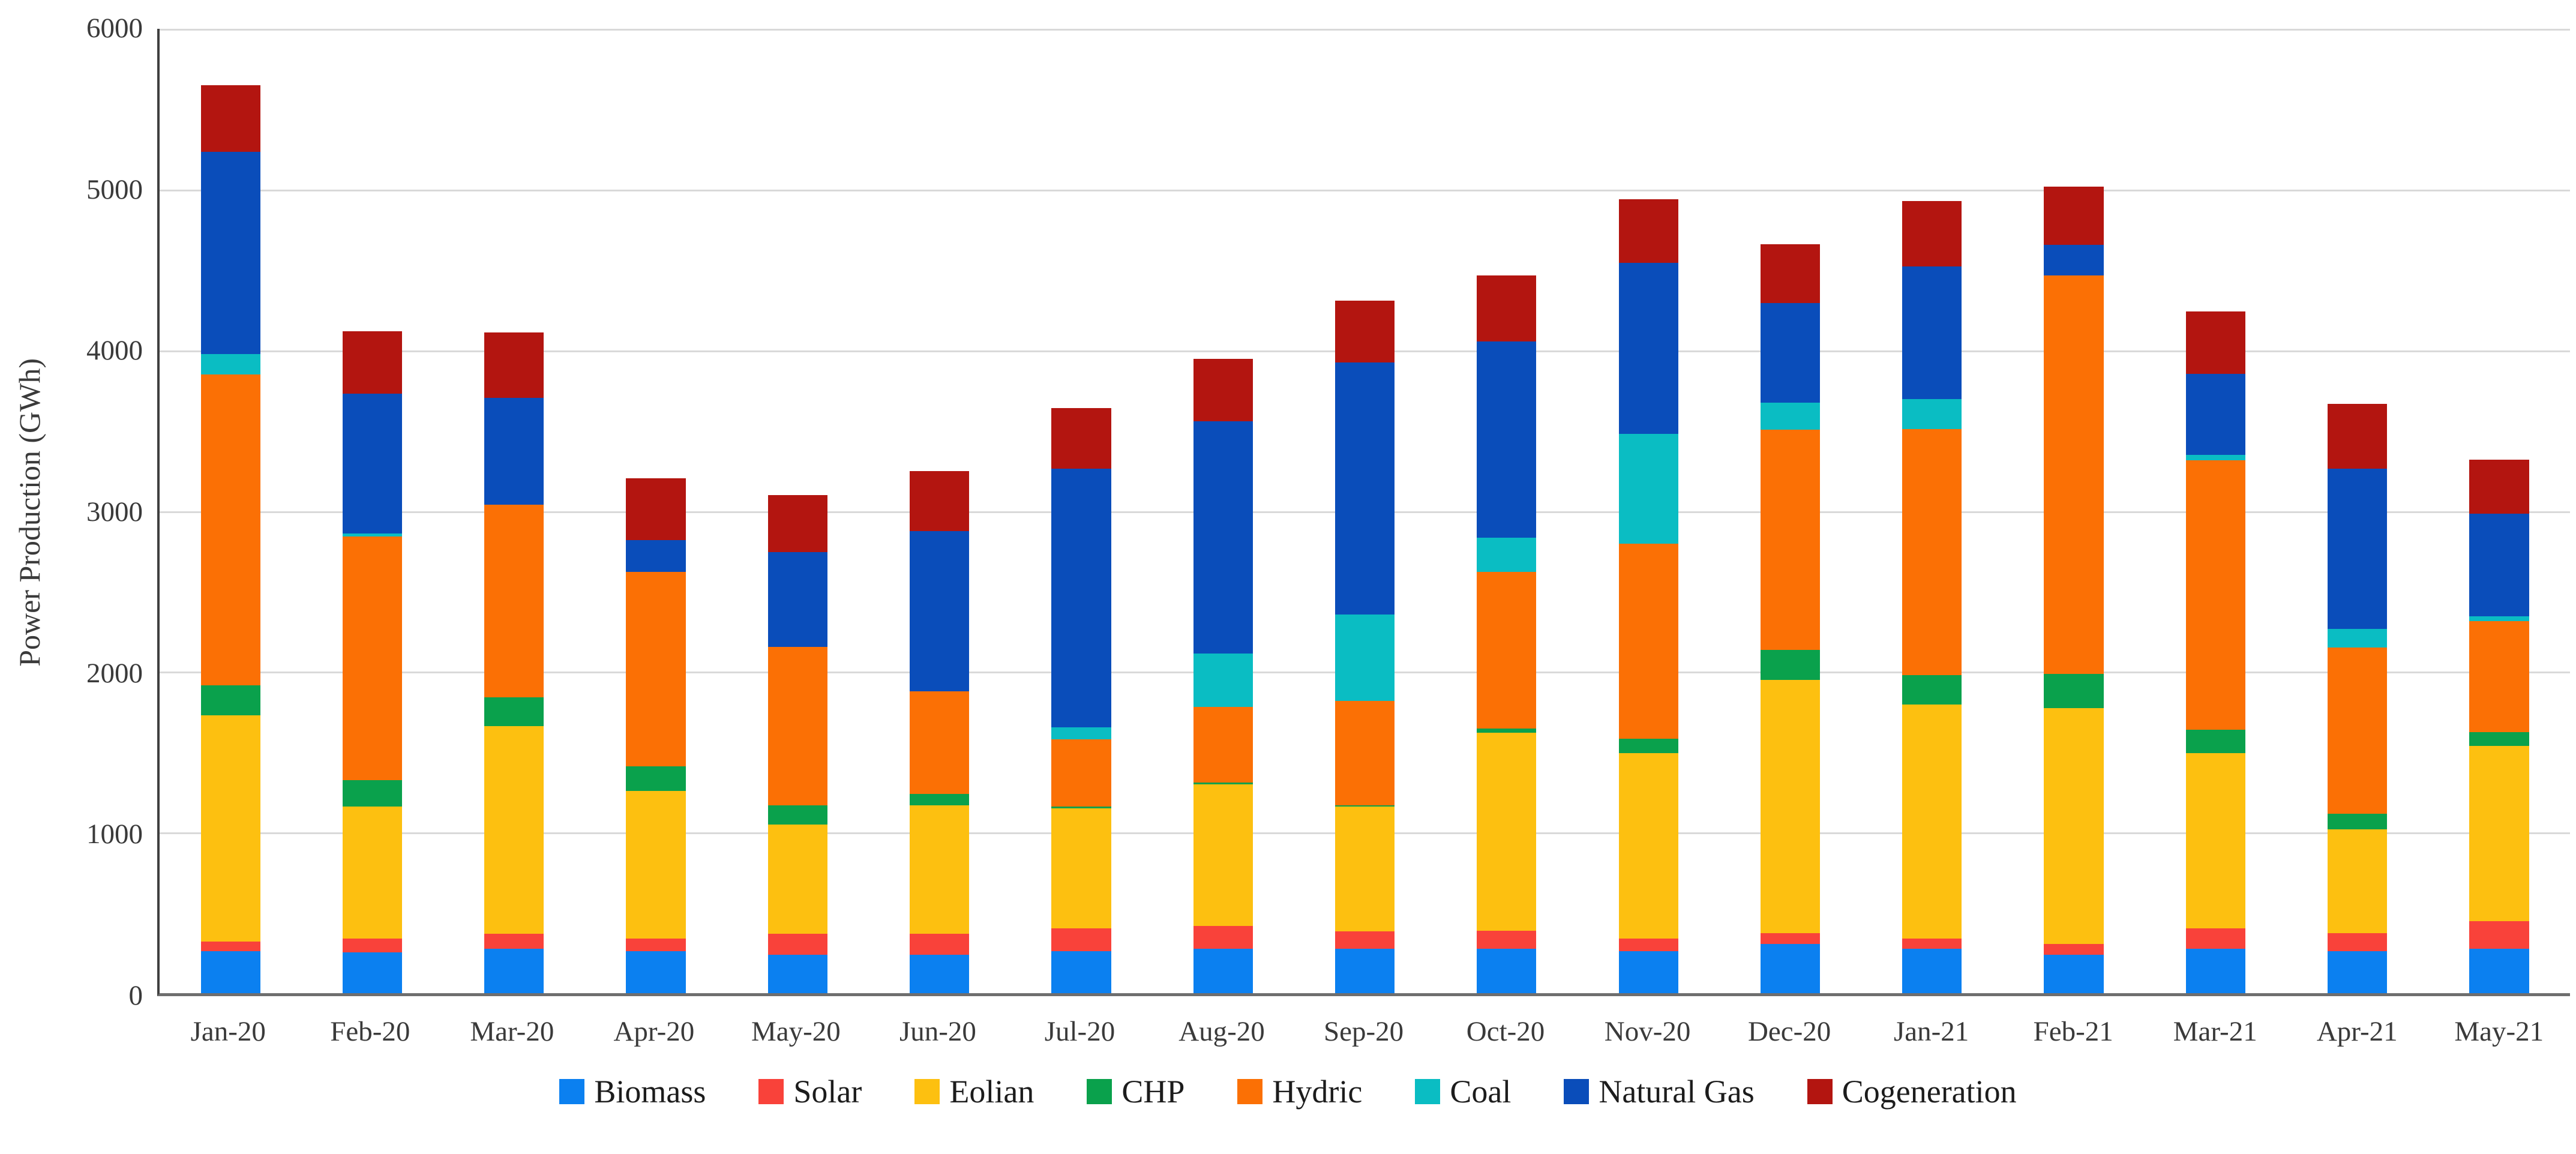 This screenshot has width=2576, height=1154. I want to click on legend-label: CHP, so click(1153, 1092).